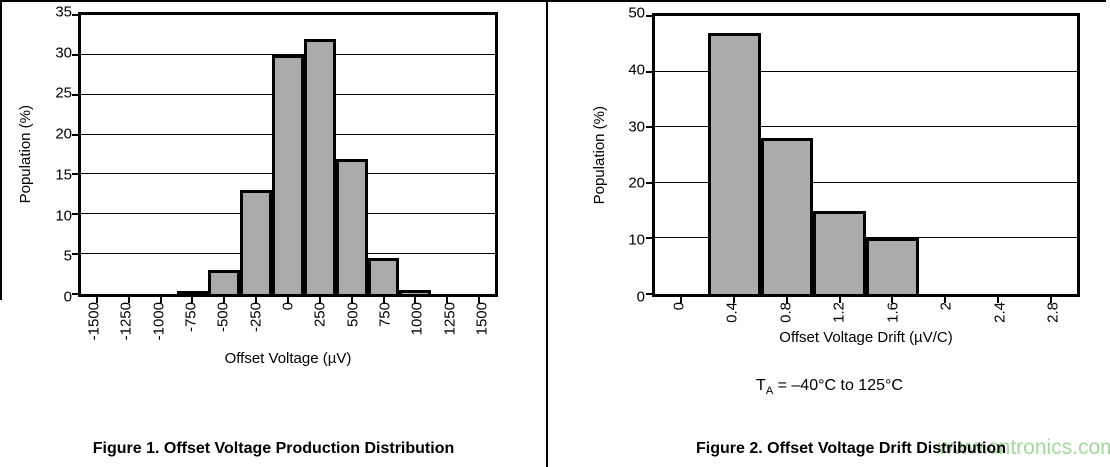 The image size is (1110, 467). I want to click on x-tick-label-2: 2, so click(946, 306).